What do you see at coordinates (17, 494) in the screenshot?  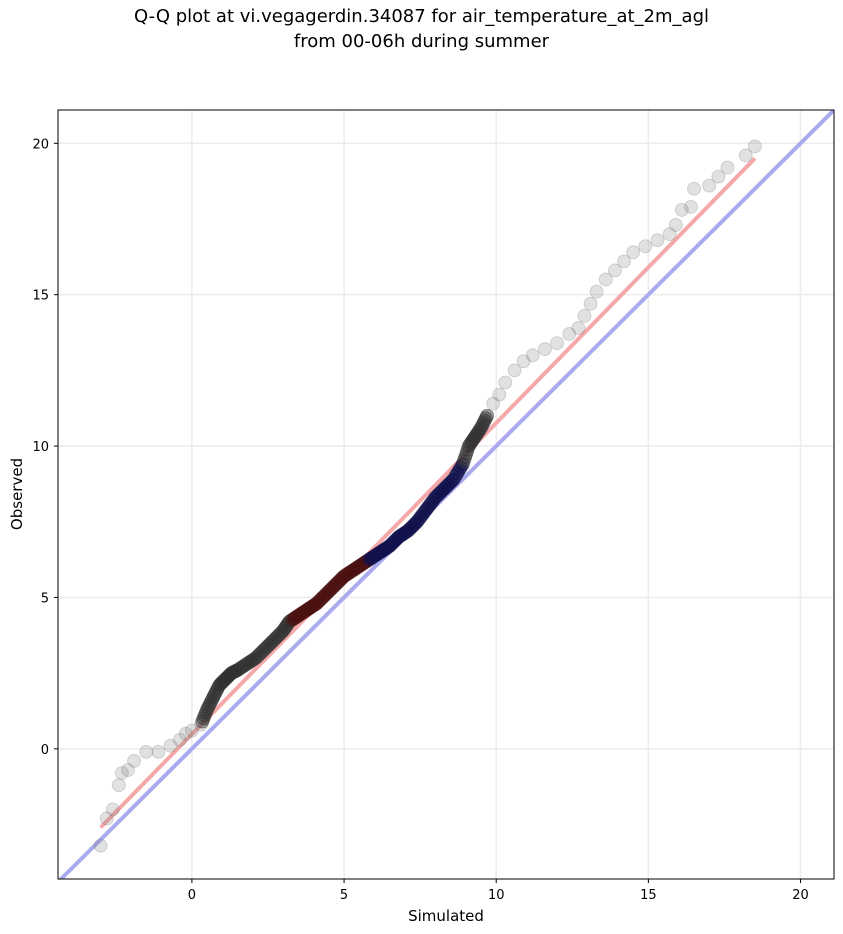 I see `y-axis-label: Observed` at bounding box center [17, 494].